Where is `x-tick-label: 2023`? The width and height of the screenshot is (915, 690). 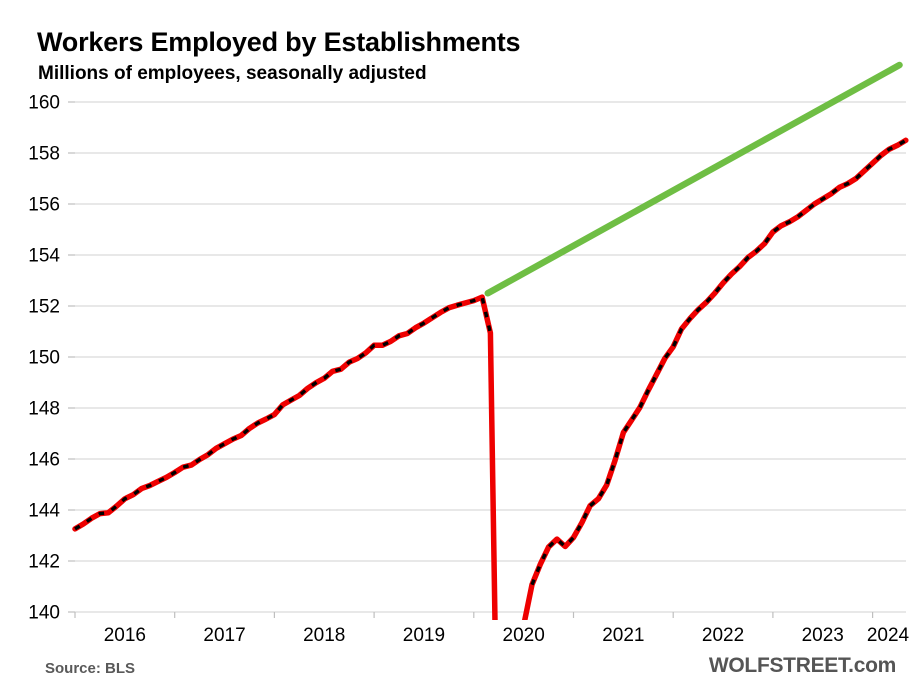
x-tick-label: 2023 is located at coordinates (823, 635).